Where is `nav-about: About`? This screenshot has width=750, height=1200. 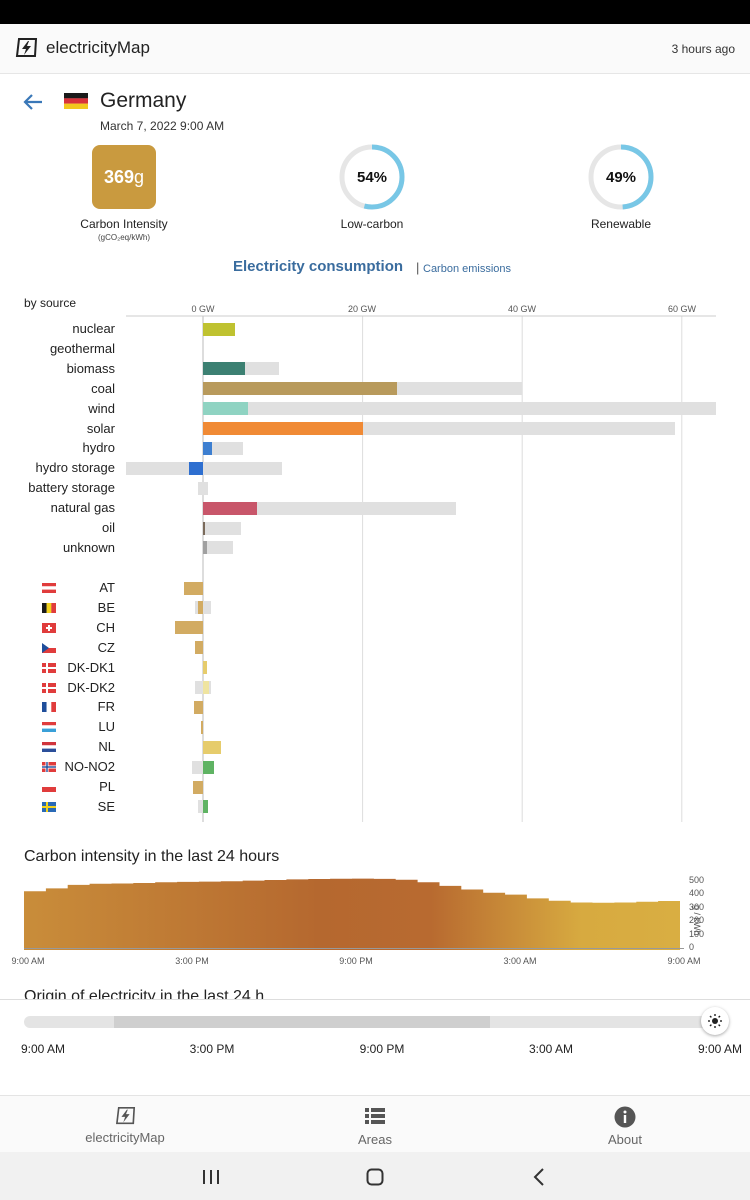
nav-about: About is located at coordinates (625, 1124).